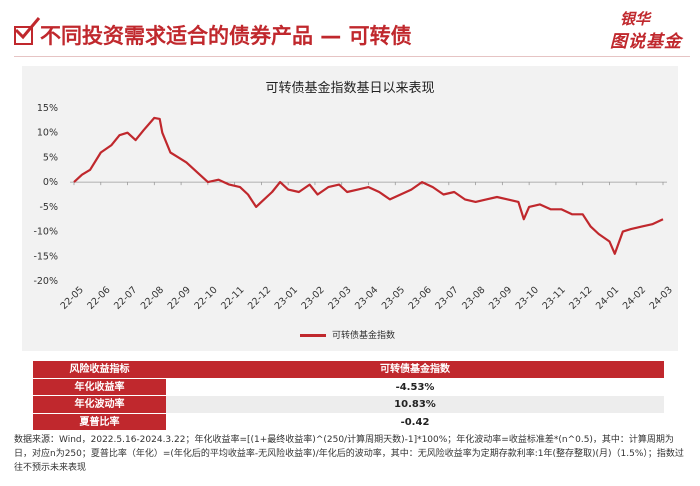 The width and height of the screenshot is (700, 486). Describe the element at coordinates (99, 405) in the screenshot. I see `table-row-label: 年化波动率` at that location.